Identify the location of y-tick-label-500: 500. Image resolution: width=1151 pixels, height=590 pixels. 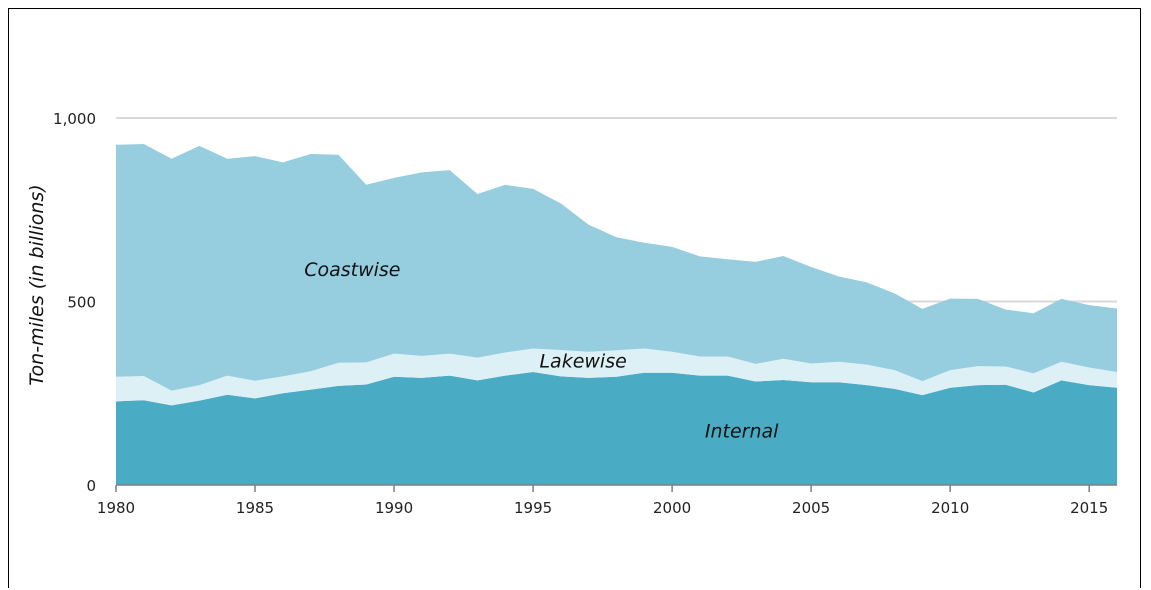
(81, 303).